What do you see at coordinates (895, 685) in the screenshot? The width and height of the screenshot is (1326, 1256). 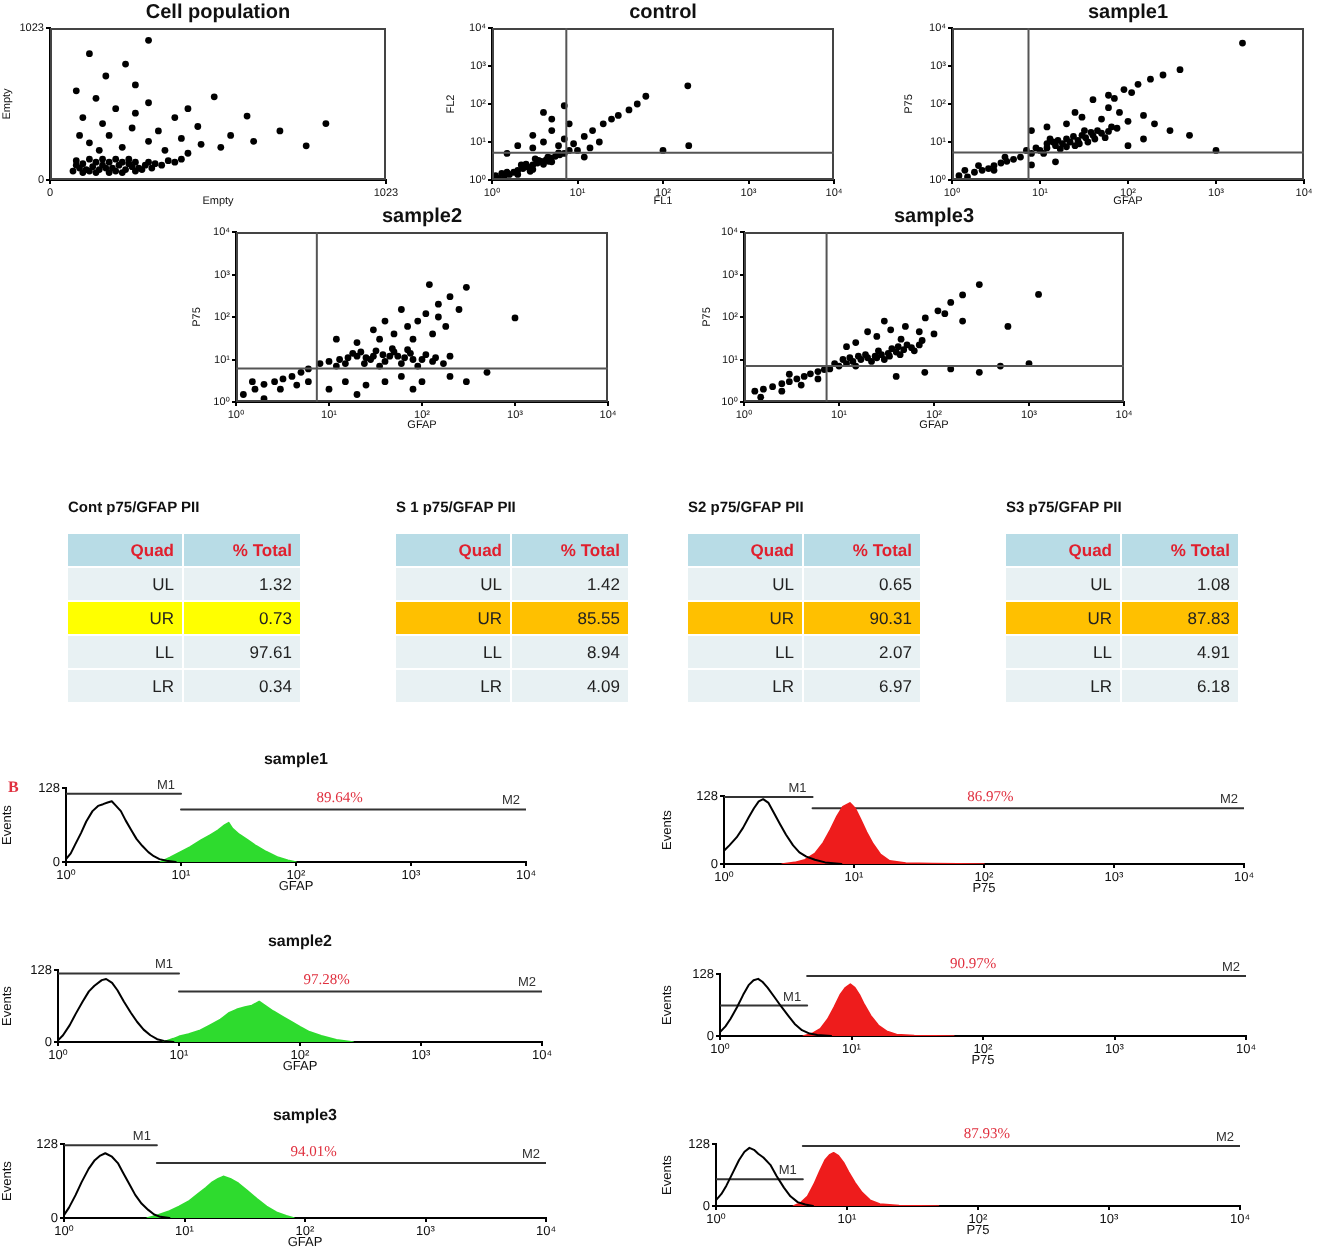 I see `data-label: 6.97` at bounding box center [895, 685].